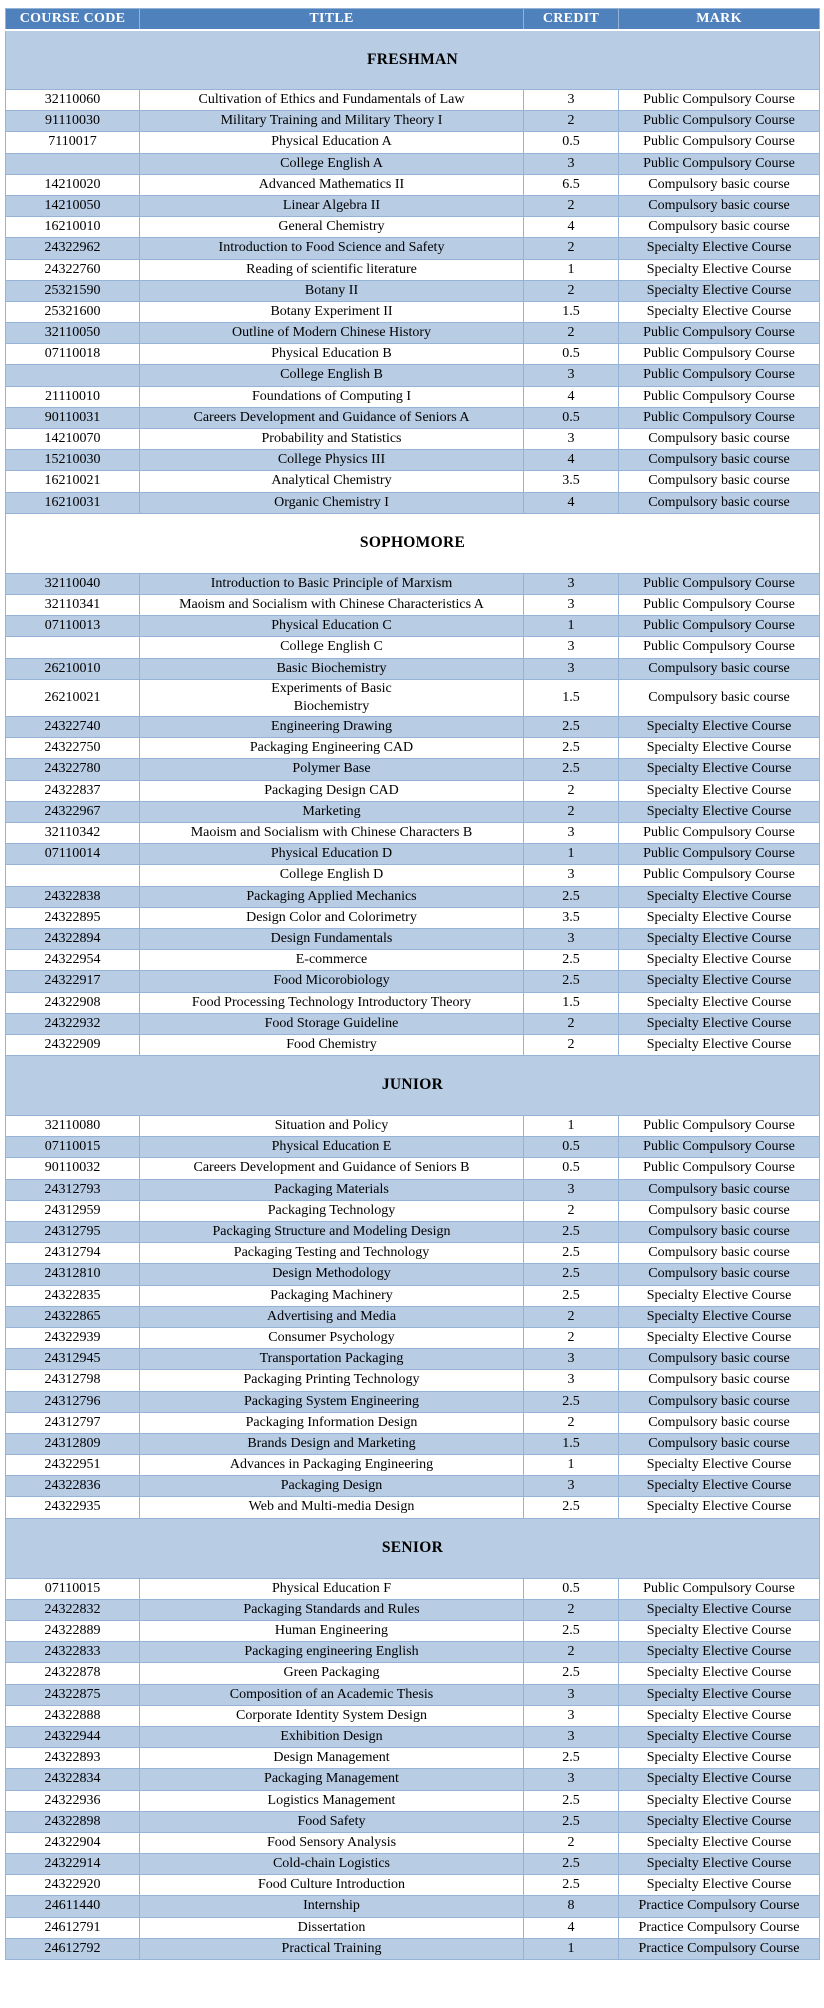  Describe the element at coordinates (331, 1779) in the screenshot. I see `course-title-cell: Packaging Management` at that location.